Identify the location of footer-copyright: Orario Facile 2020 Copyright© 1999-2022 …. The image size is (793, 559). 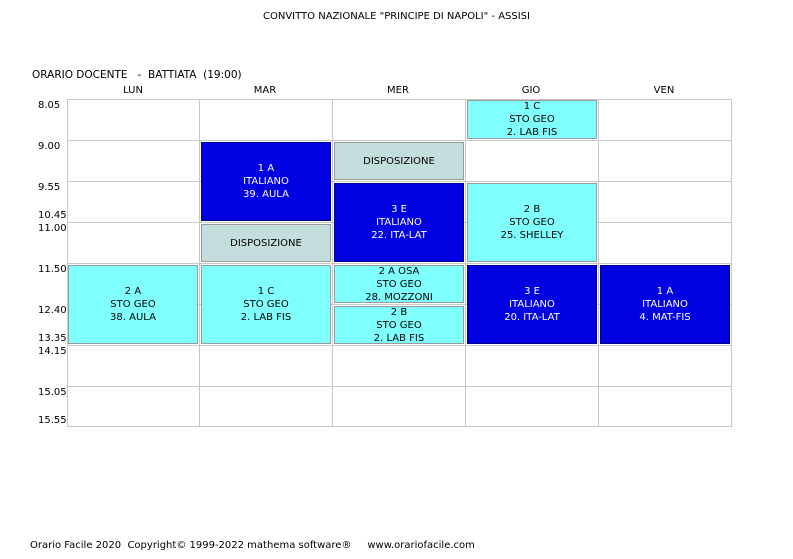
(252, 545).